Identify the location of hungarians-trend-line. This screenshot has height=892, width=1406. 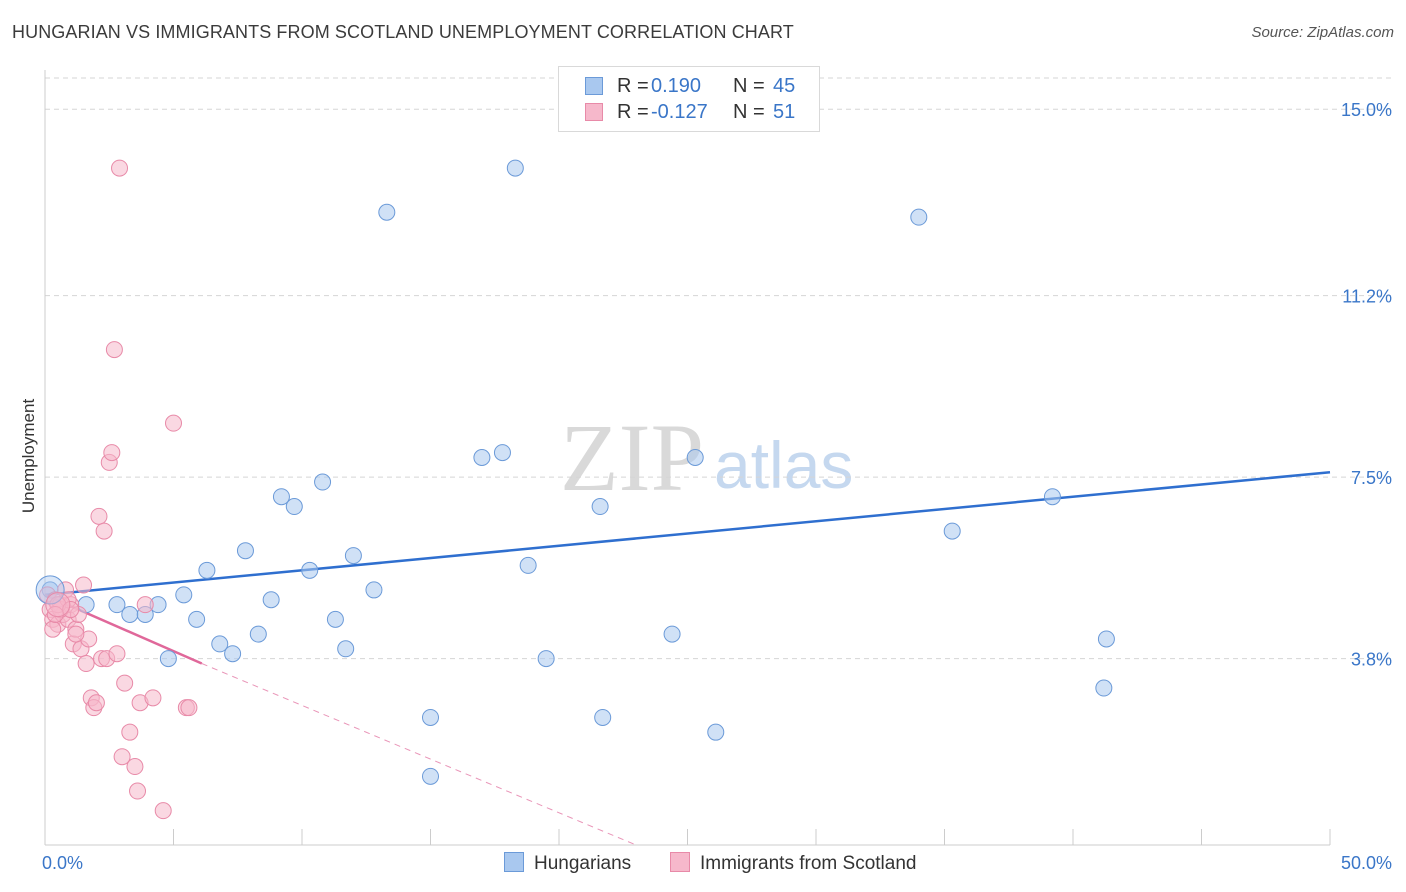
(687, 533).